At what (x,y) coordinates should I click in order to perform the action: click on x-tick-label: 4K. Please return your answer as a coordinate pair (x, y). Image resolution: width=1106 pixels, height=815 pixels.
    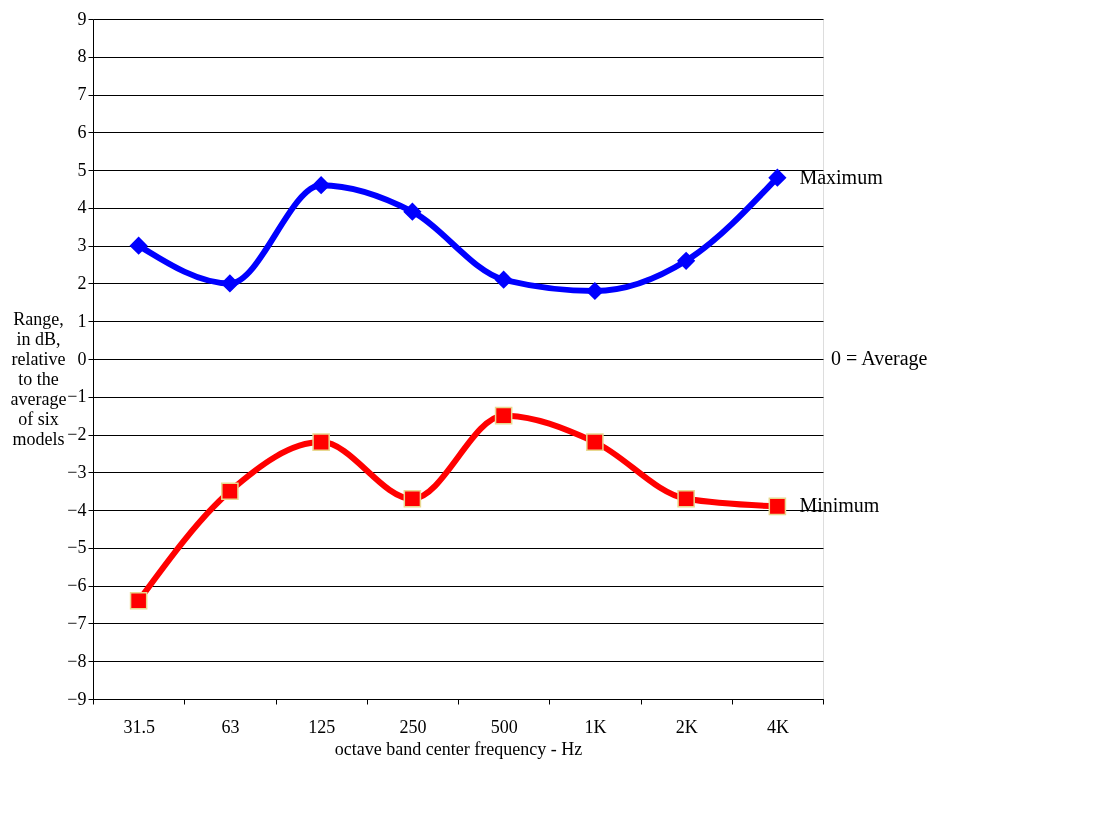
    Looking at the image, I should click on (777, 726).